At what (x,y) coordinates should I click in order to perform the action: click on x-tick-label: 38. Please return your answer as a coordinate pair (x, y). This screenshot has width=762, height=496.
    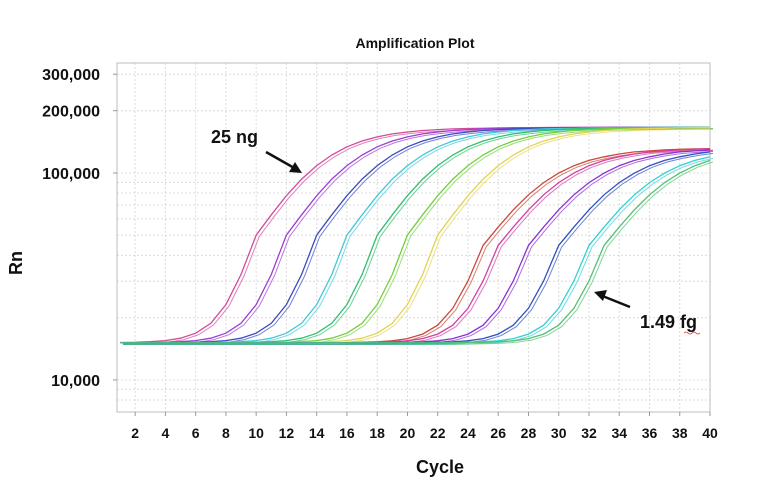
    Looking at the image, I should click on (680, 433).